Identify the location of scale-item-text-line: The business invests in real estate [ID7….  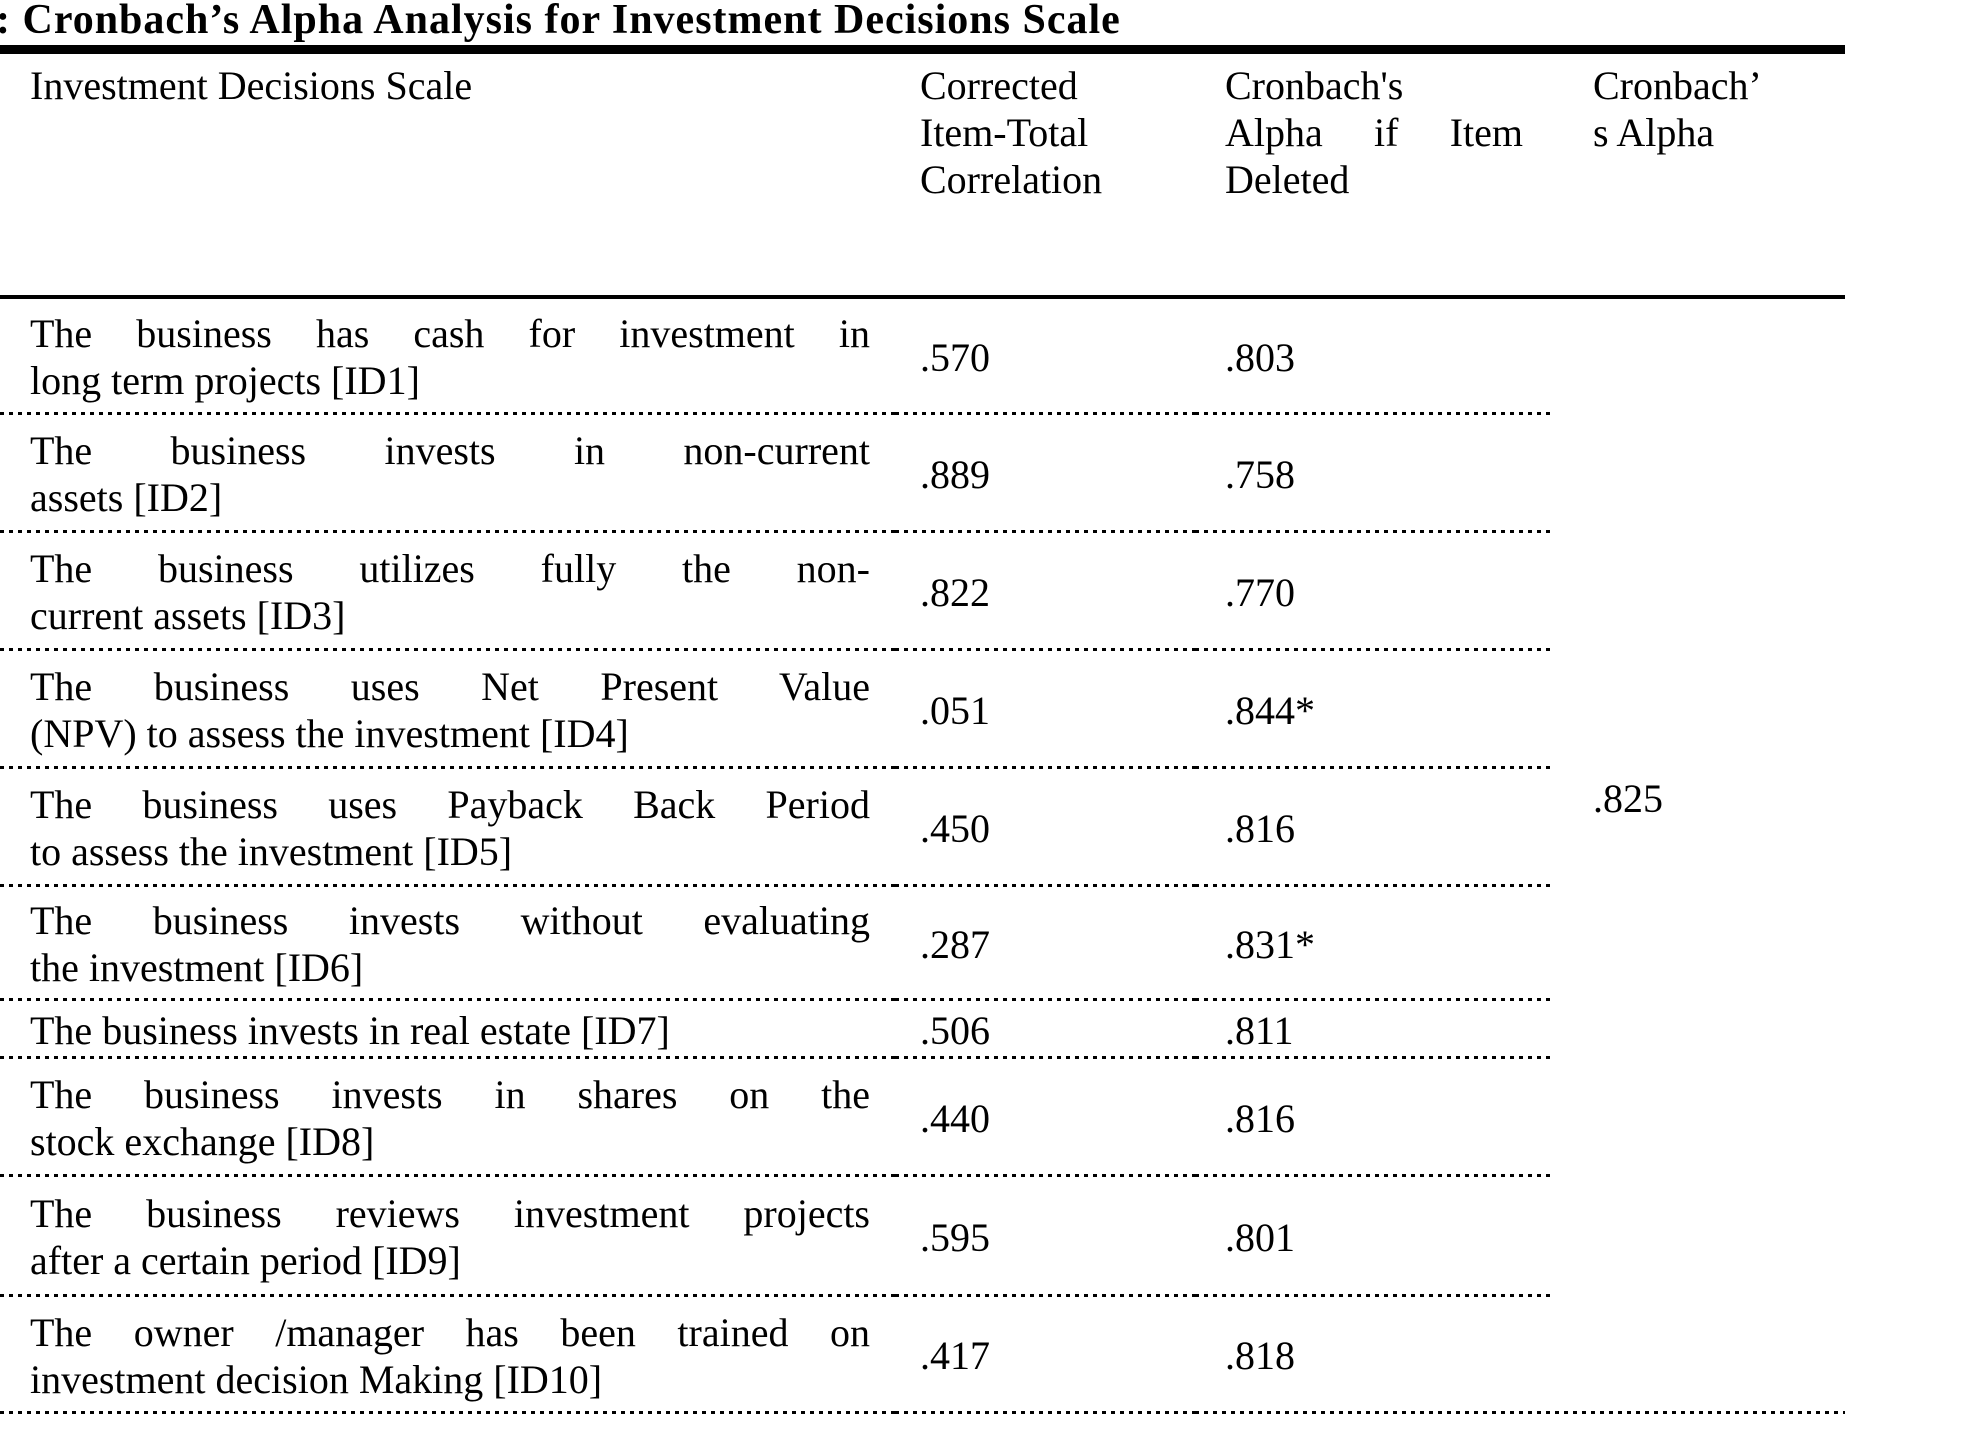
(350, 1030).